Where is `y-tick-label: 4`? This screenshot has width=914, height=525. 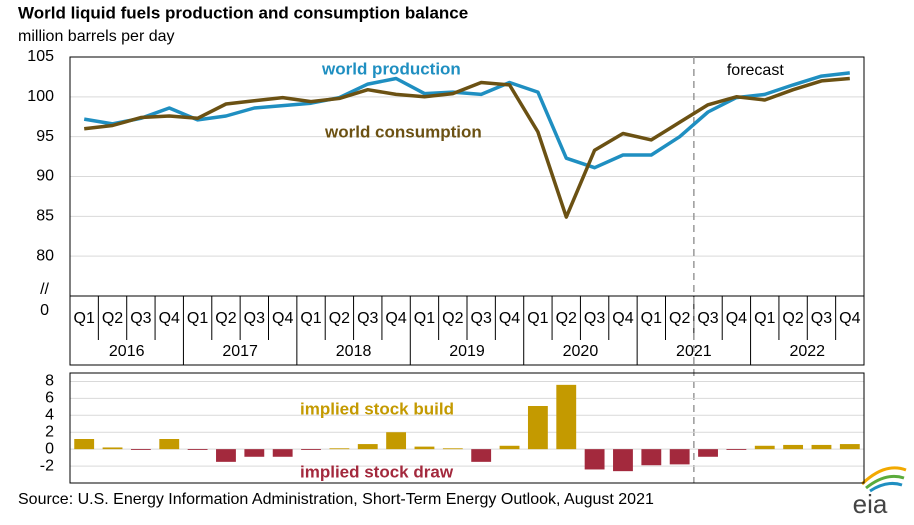 y-tick-label: 4 is located at coordinates (49, 415).